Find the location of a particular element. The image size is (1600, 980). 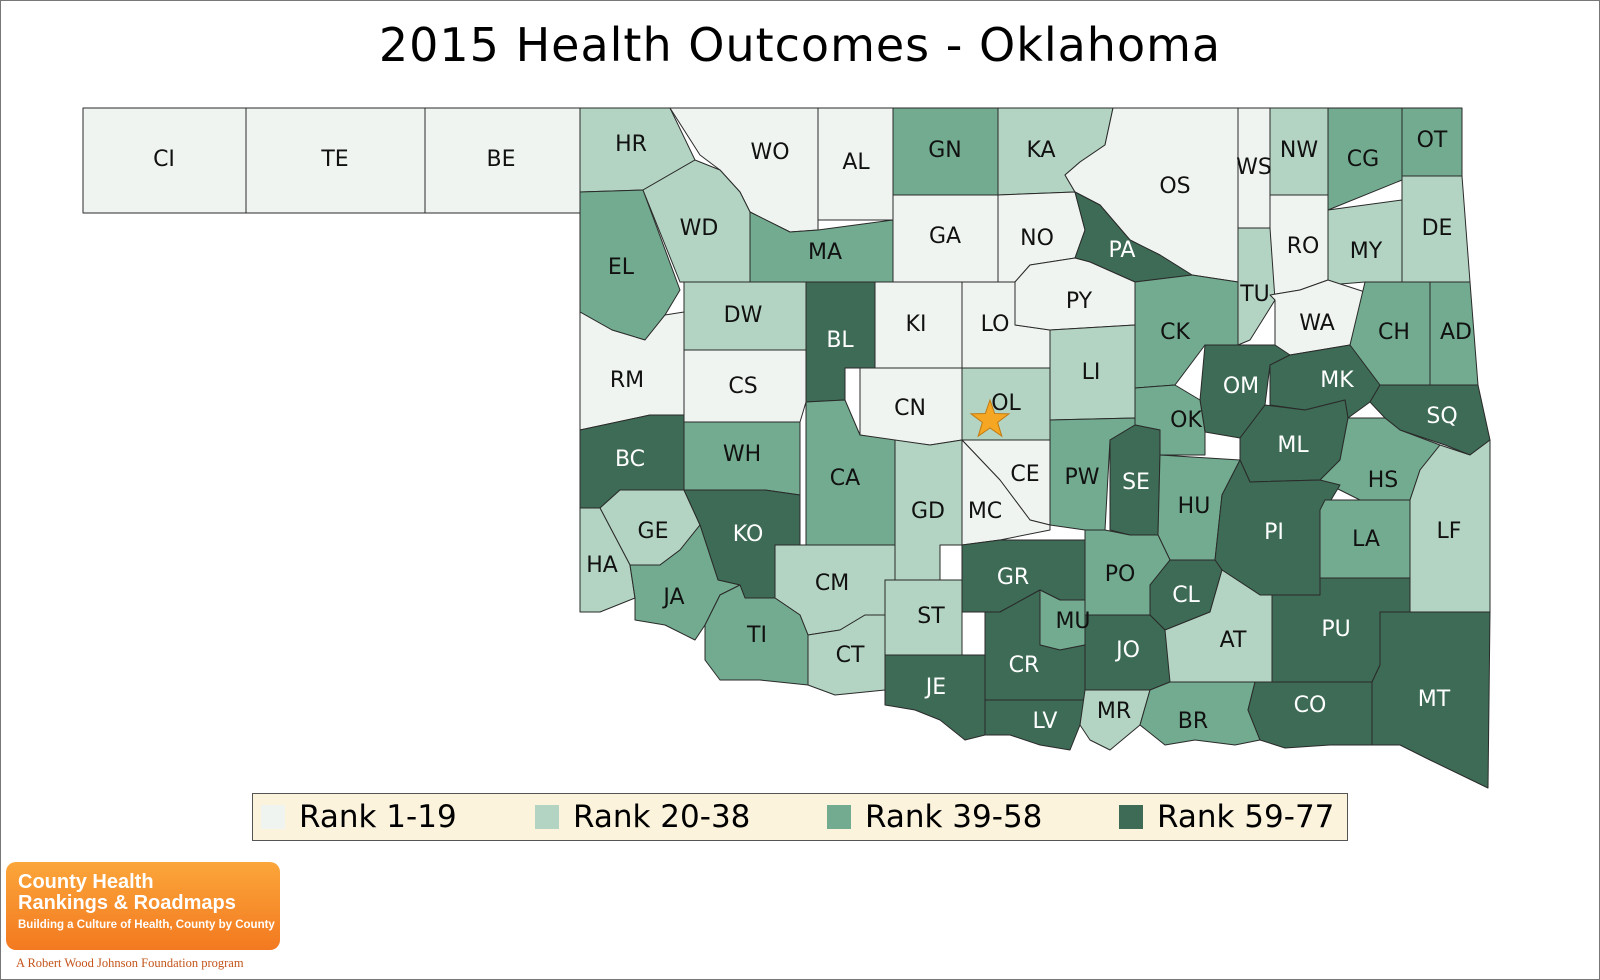

county-label-ws: WS is located at coordinates (1254, 167).